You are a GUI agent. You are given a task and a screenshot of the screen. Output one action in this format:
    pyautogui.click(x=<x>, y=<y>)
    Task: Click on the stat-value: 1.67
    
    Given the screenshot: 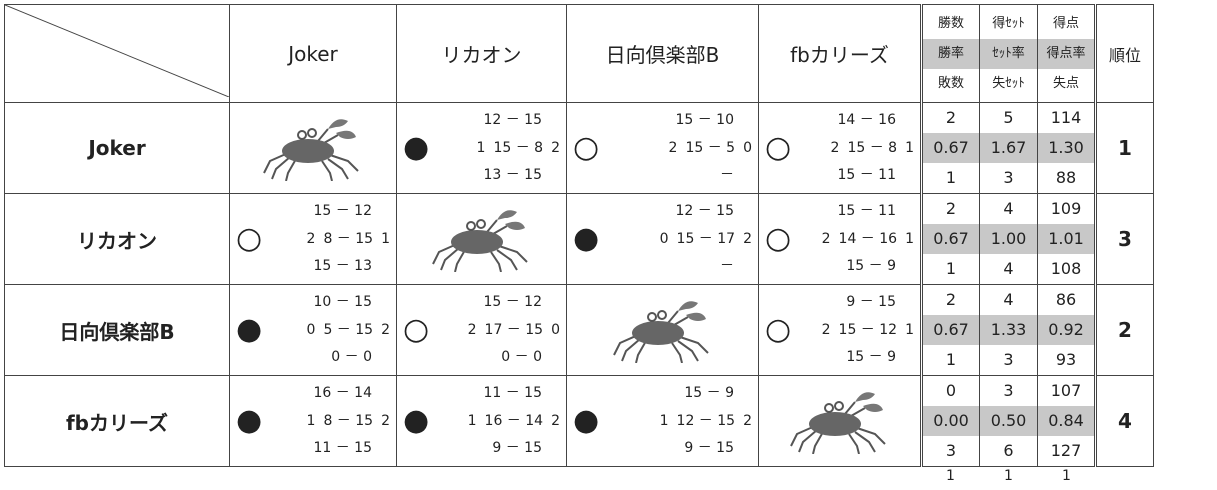 What is the action you would take?
    pyautogui.click(x=1008, y=148)
    